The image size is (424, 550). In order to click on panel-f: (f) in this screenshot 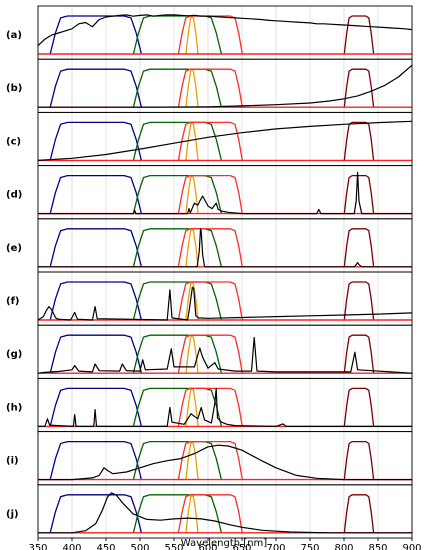, I will do `click(209, 298)`.